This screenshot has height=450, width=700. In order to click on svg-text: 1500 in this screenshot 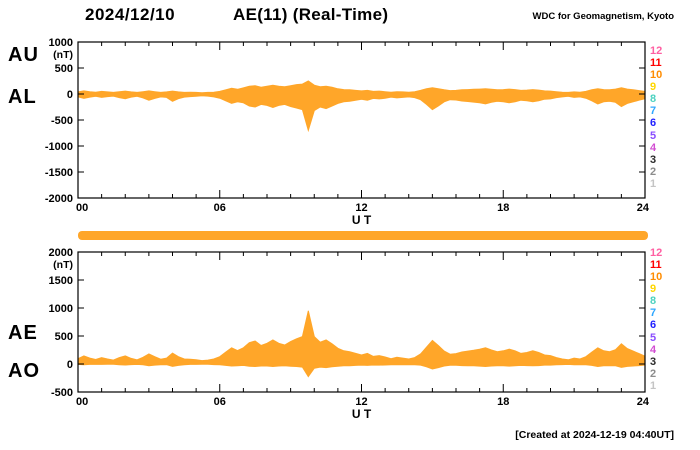, I will do `click(61, 281)`.